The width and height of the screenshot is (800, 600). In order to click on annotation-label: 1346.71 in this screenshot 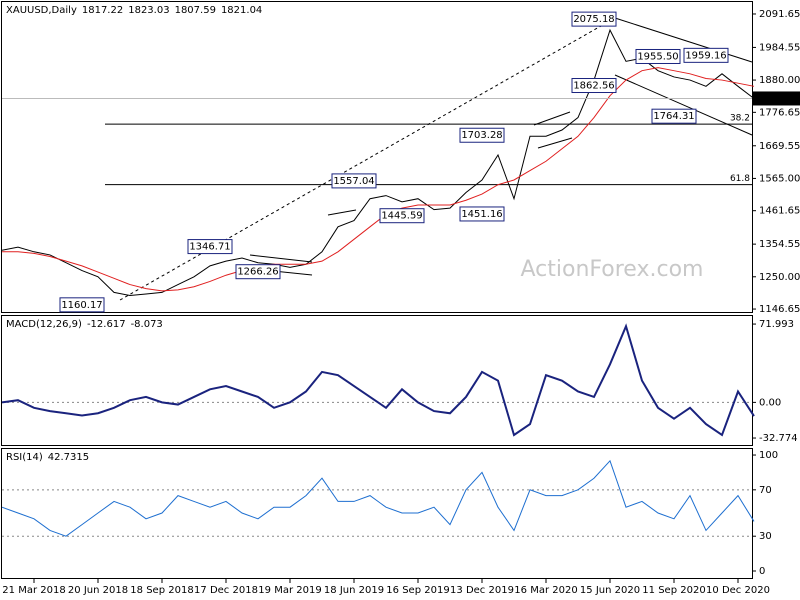, I will do `click(209, 247)`.